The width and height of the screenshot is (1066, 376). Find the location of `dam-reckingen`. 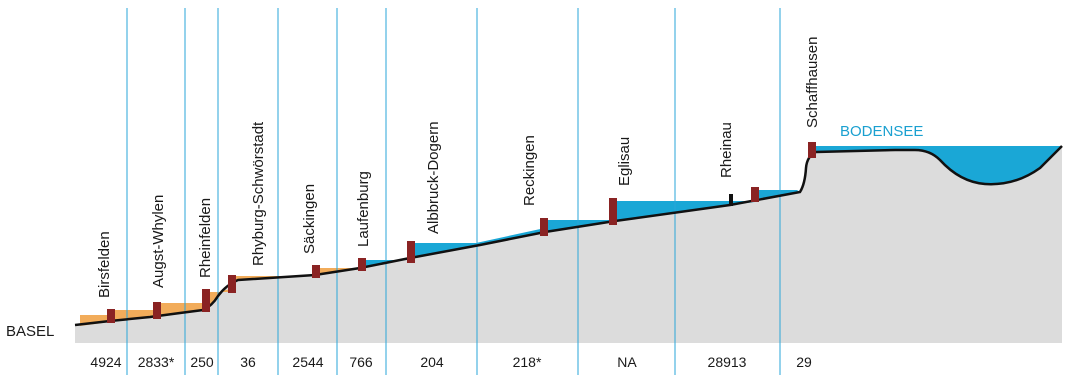

dam-reckingen is located at coordinates (544, 227).